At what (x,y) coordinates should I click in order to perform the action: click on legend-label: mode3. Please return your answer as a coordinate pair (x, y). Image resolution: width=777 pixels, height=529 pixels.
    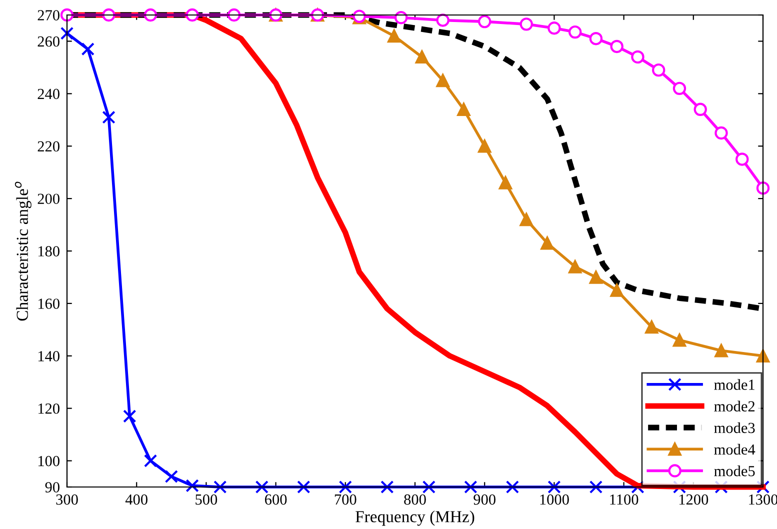
    Looking at the image, I should click on (734, 428).